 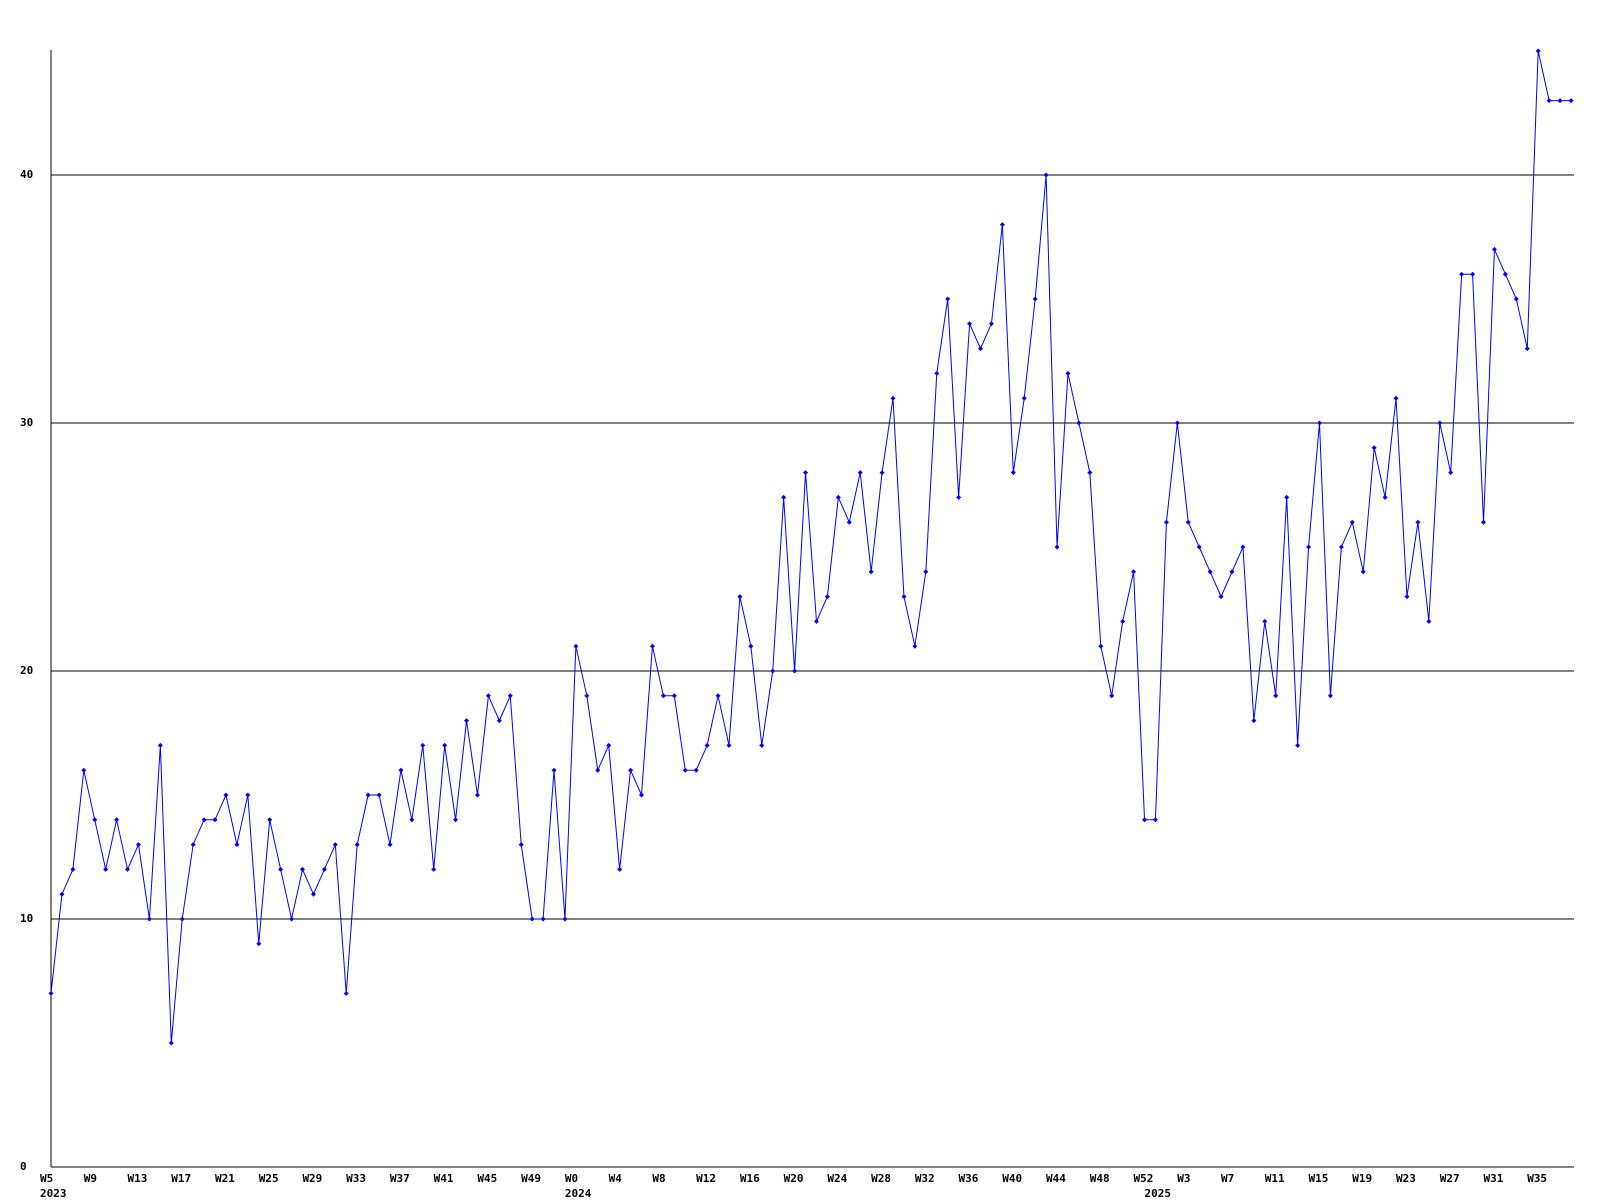 I want to click on x-tick-label: W0, so click(x=571, y=1178).